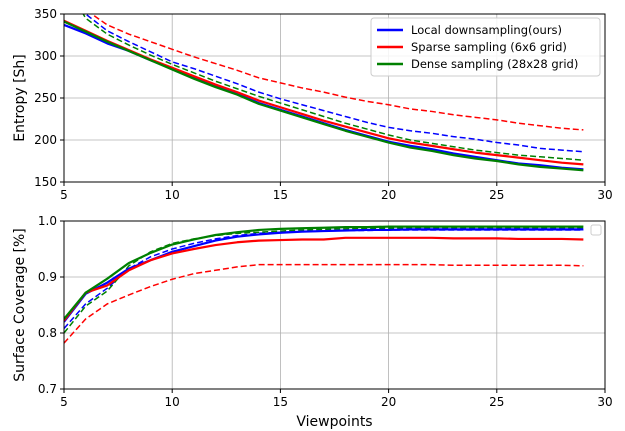 Image resolution: width=625 pixels, height=431 pixels. I want to click on x-axis-label: Viewpoints, so click(334, 422).